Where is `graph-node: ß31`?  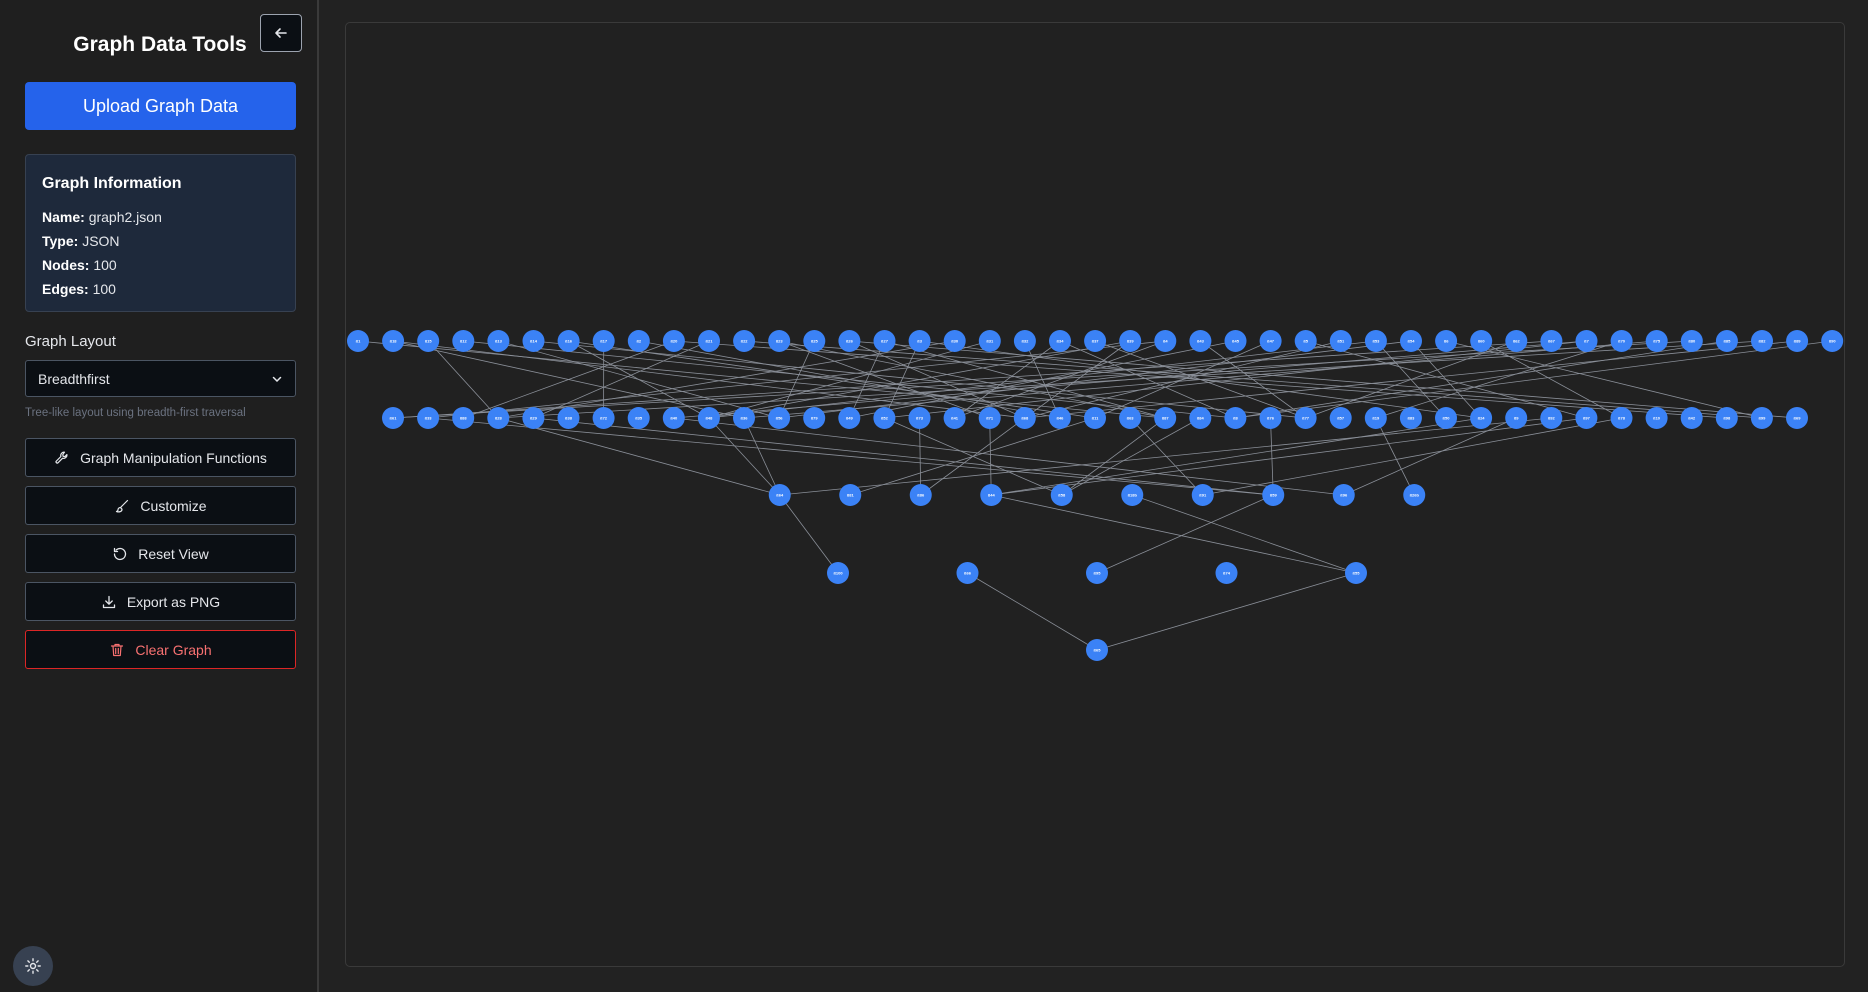 graph-node: ß31 is located at coordinates (989, 341).